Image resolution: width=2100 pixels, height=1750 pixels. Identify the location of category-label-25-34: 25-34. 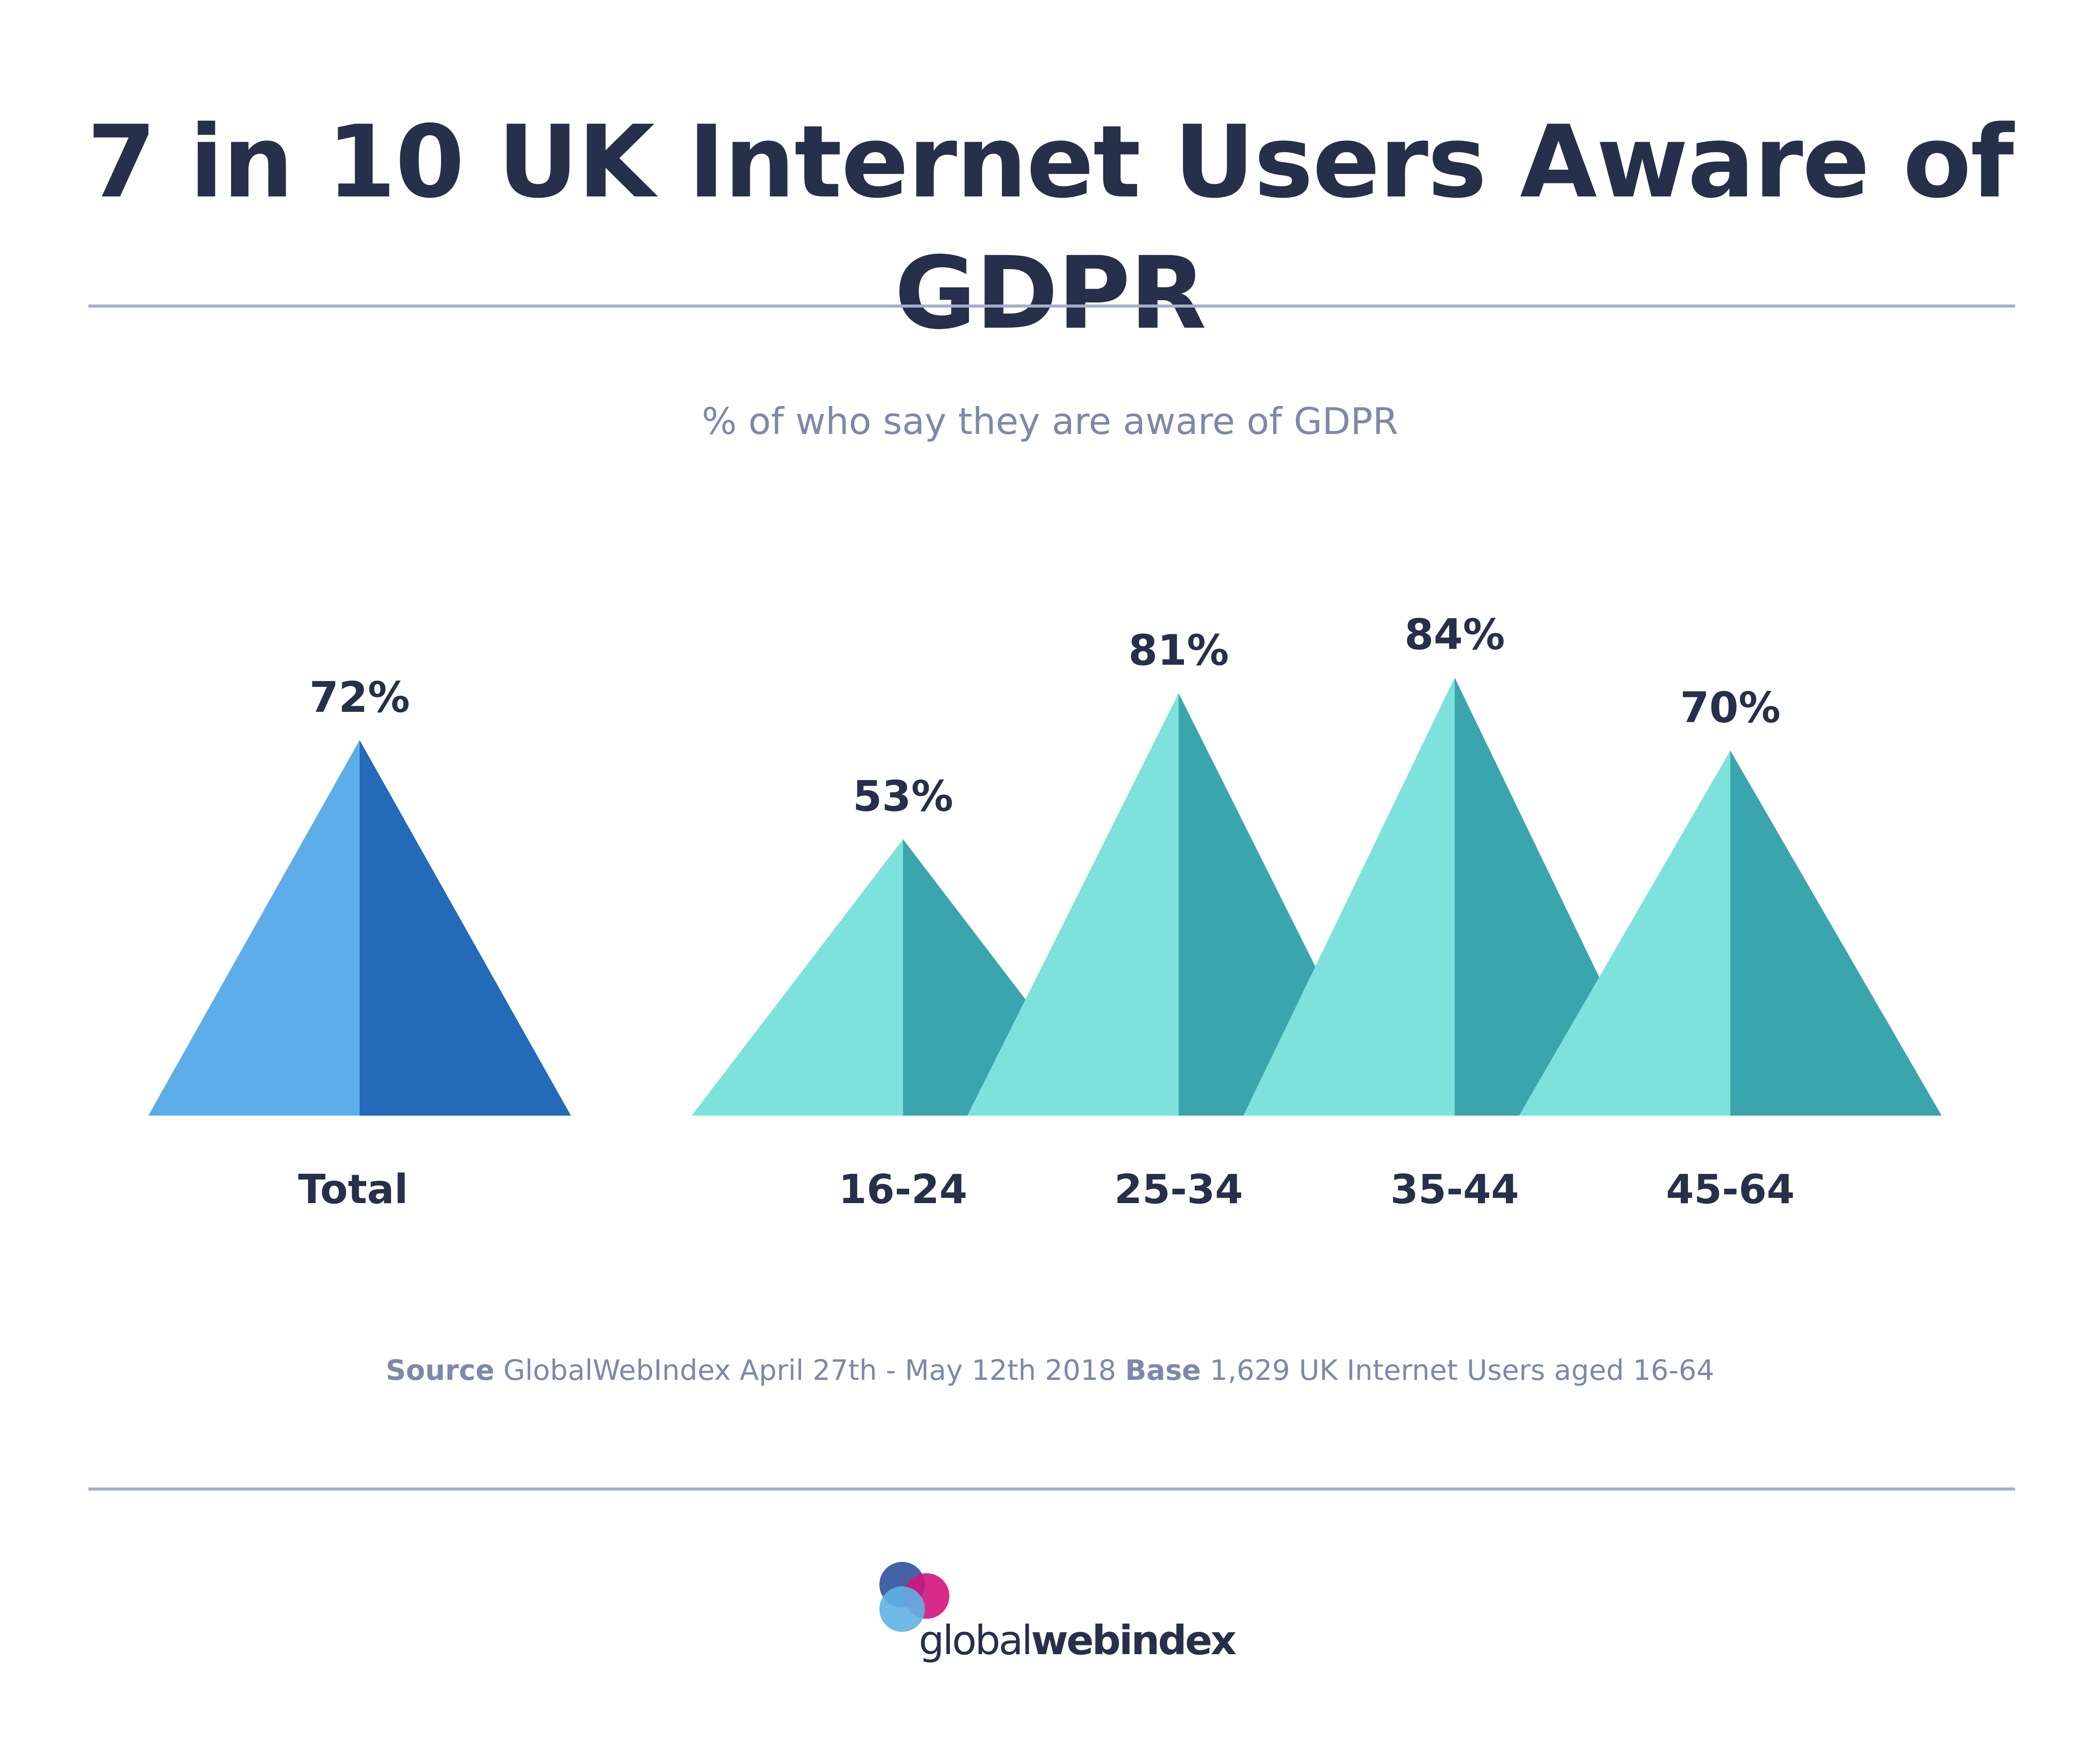
(1178, 1189).